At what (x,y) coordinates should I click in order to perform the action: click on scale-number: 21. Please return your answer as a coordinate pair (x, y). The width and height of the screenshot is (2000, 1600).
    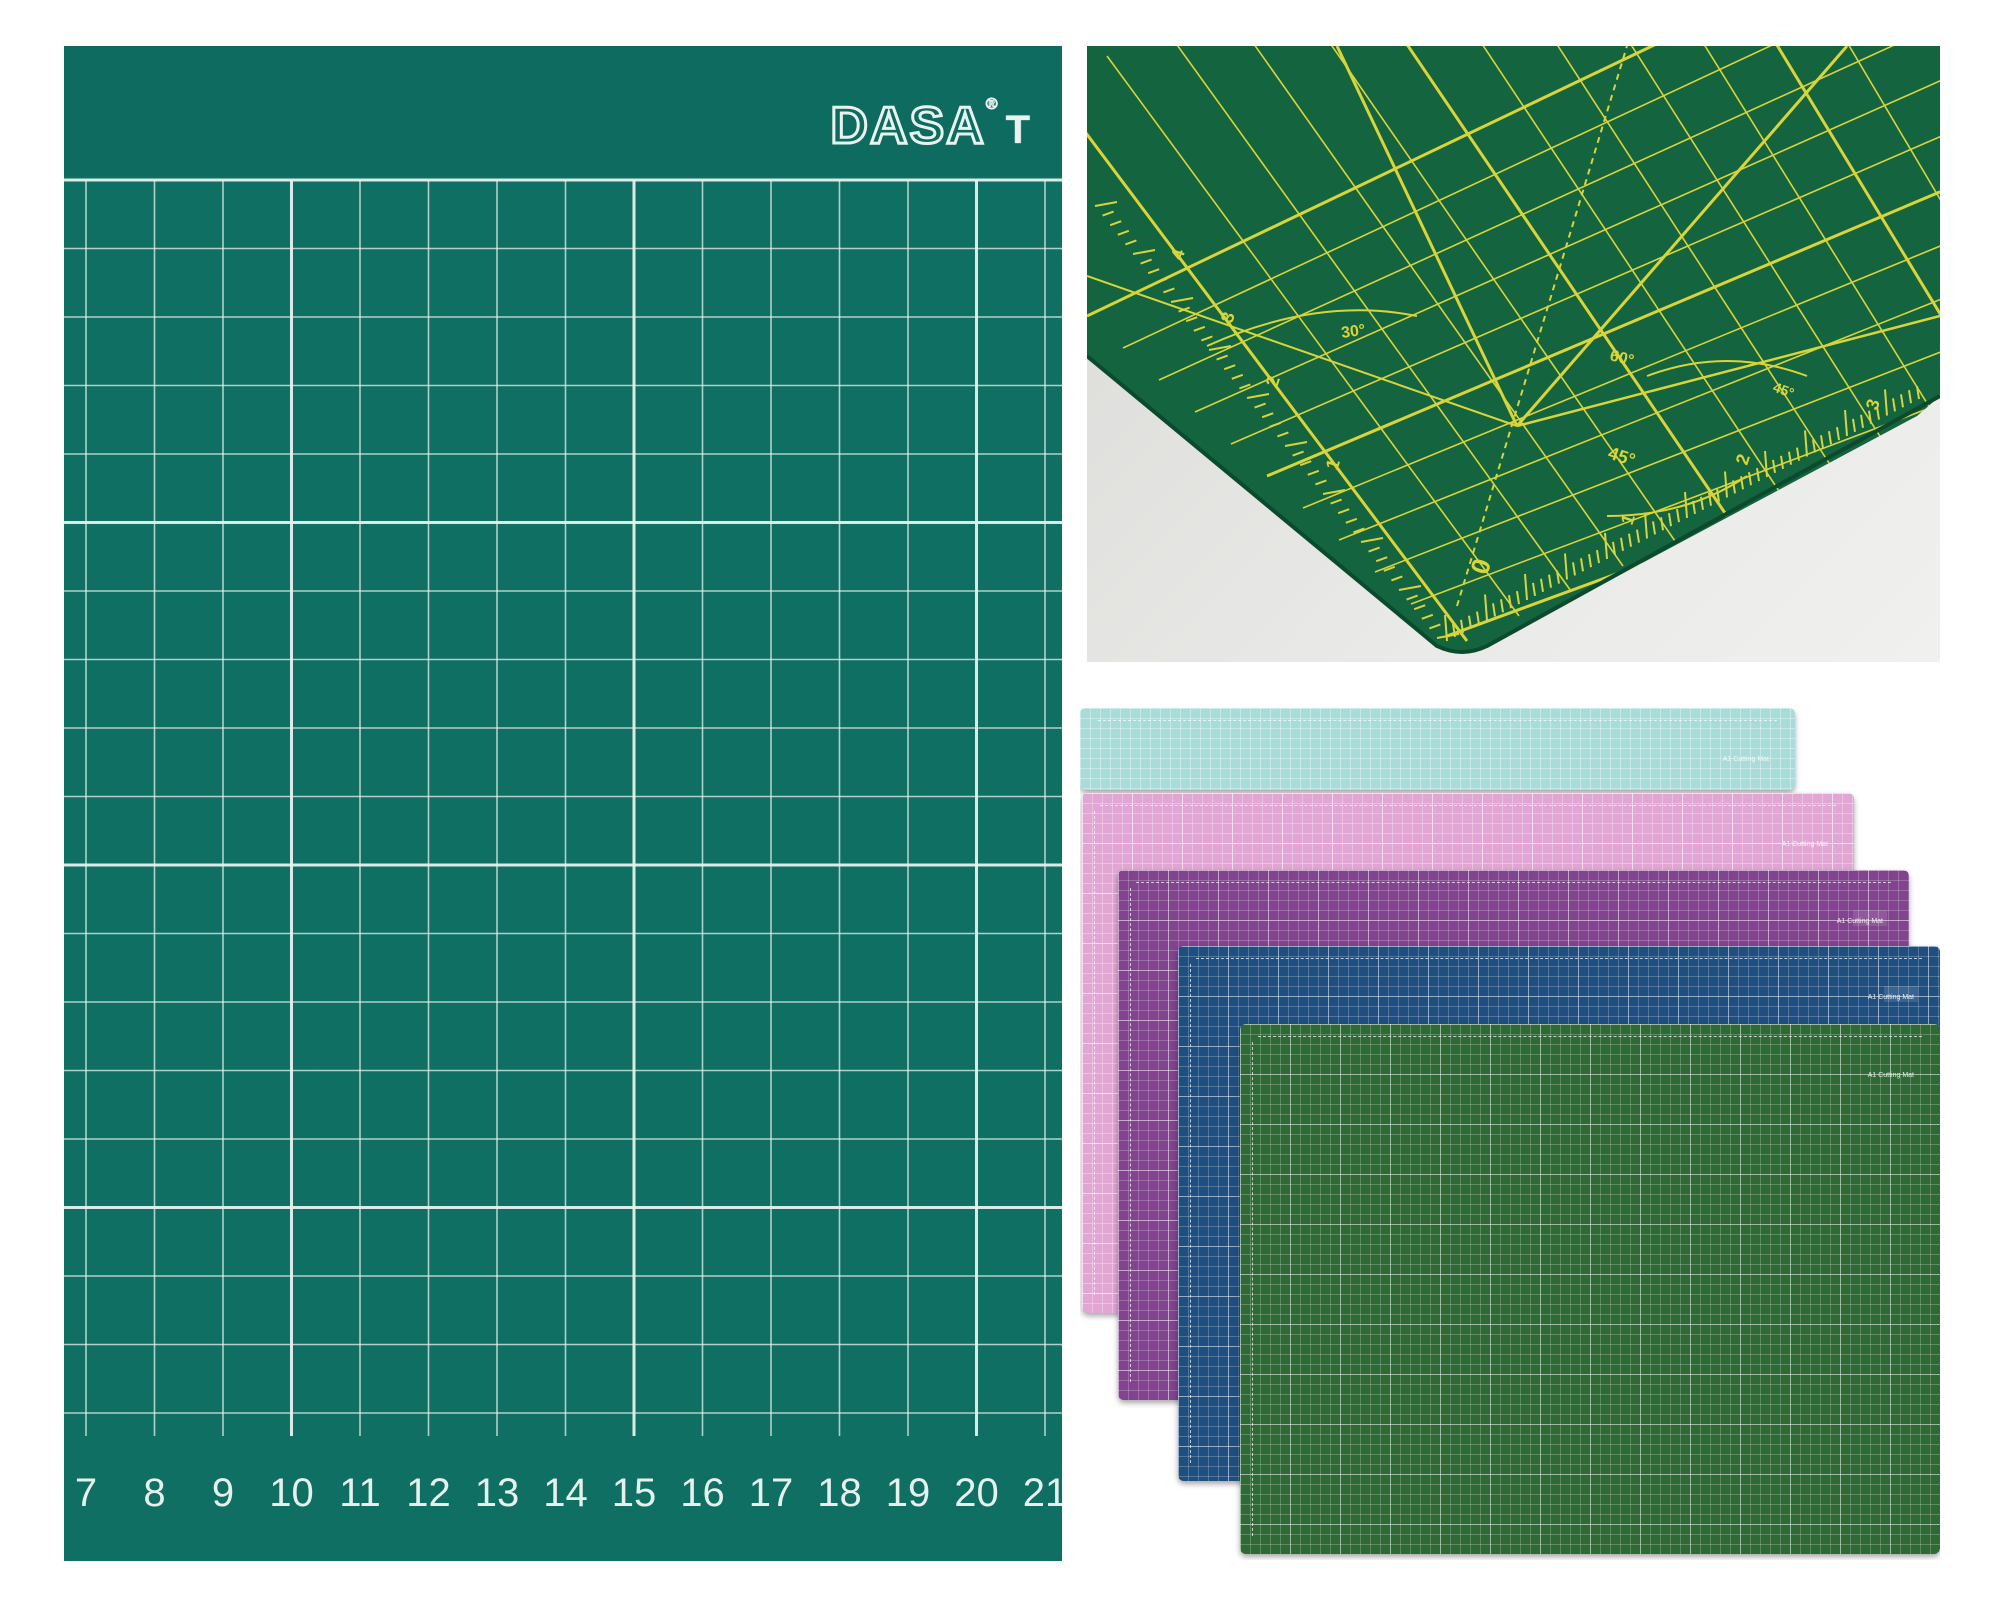
    Looking at the image, I should click on (1042, 1493).